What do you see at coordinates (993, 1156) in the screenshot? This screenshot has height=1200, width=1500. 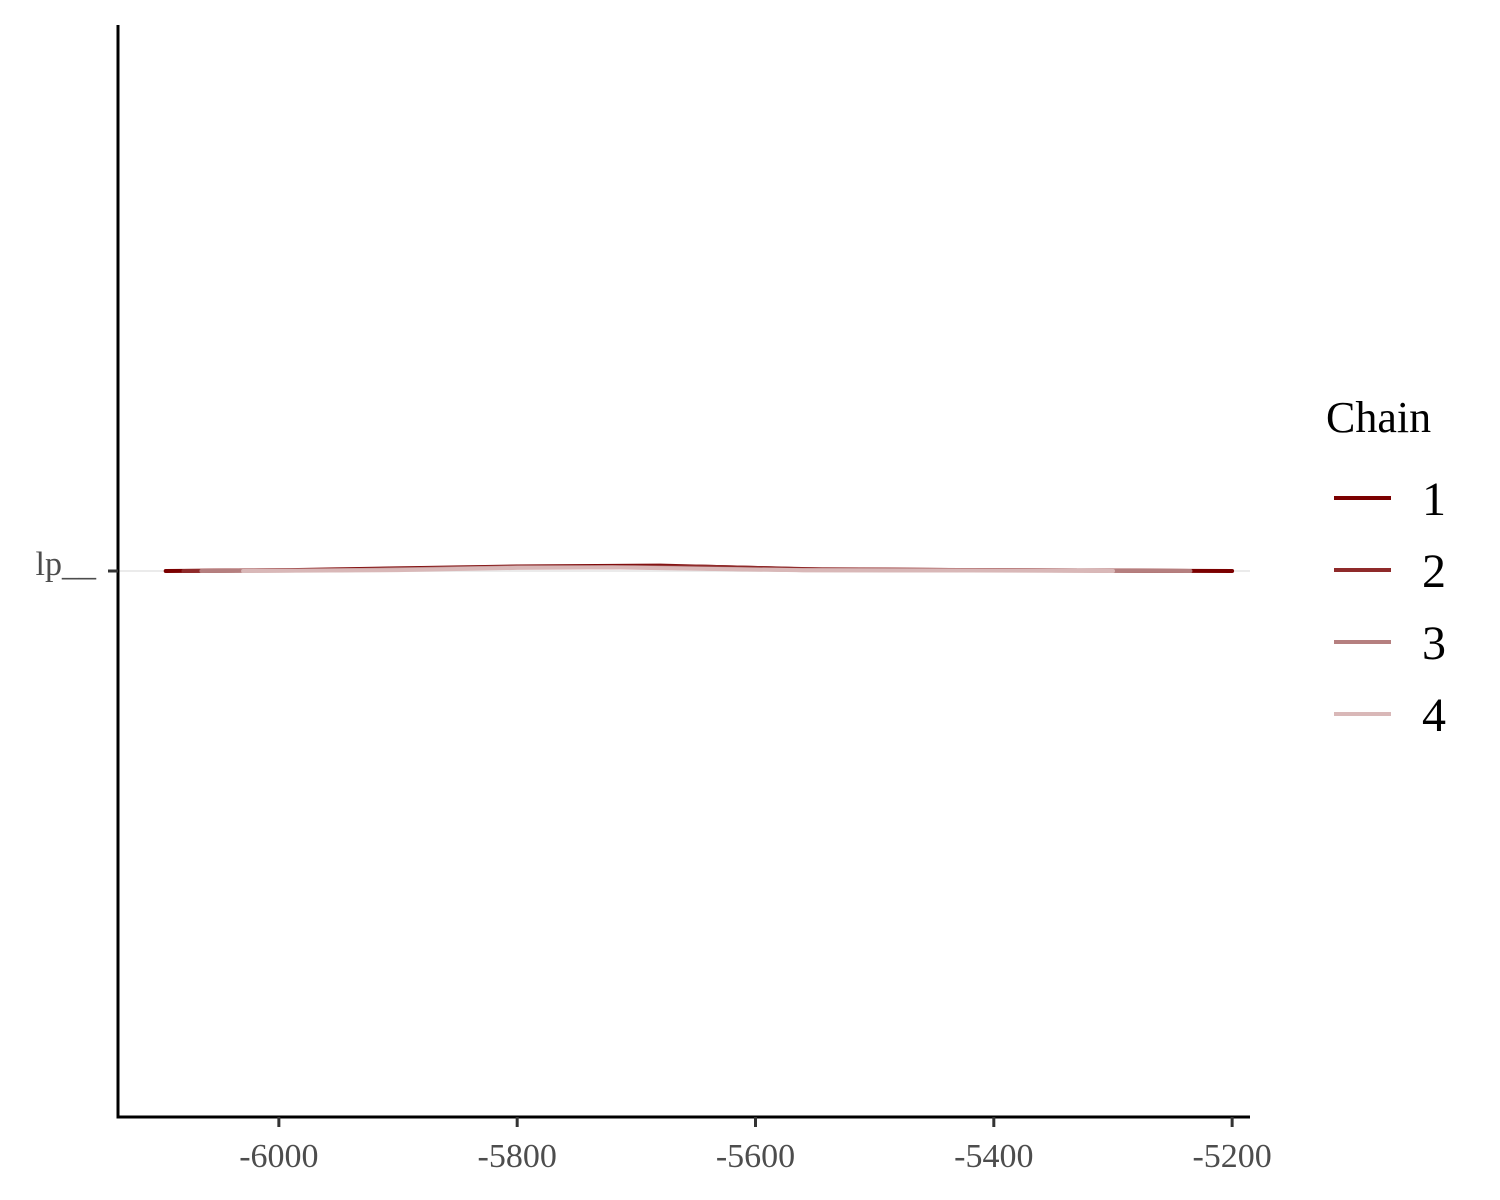 I see `x-tick-label: -5400` at bounding box center [993, 1156].